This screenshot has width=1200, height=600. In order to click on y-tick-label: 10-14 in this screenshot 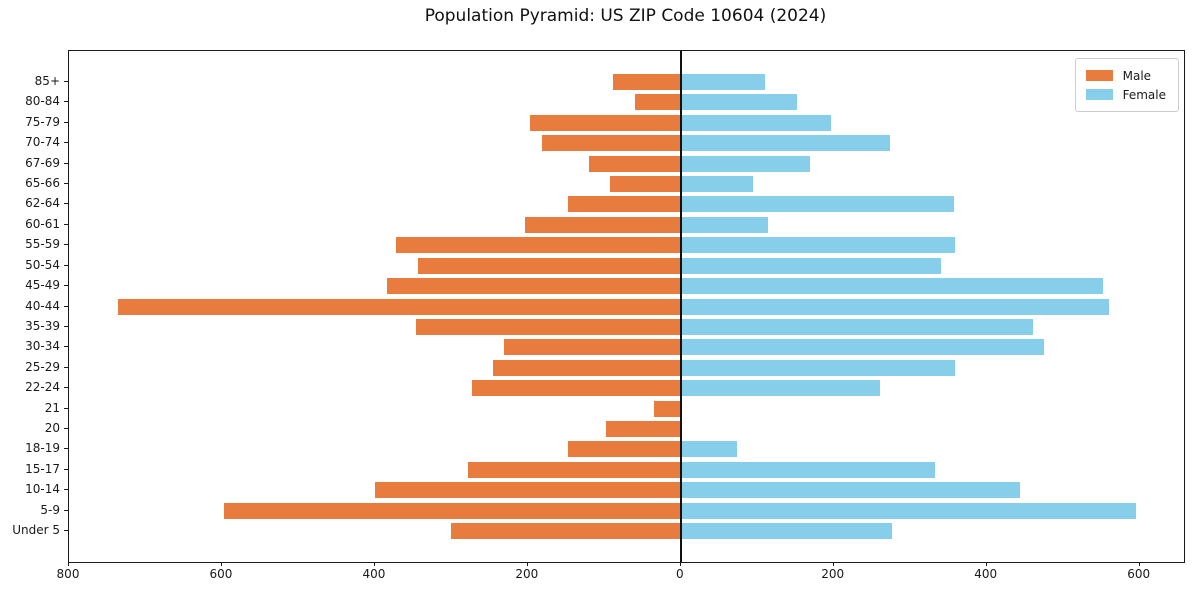, I will do `click(42, 489)`.